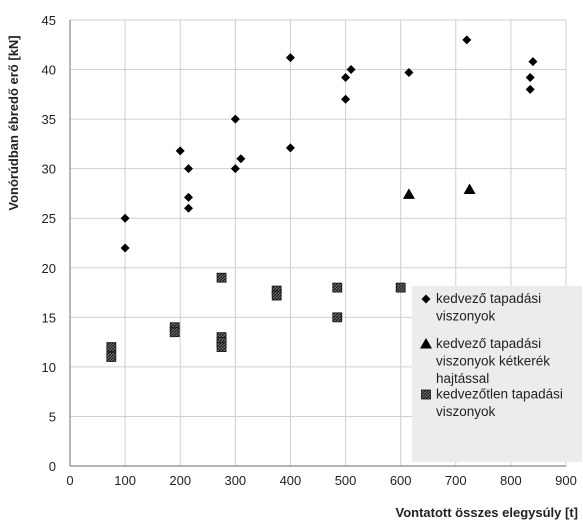 This screenshot has width=583, height=528. What do you see at coordinates (52, 466) in the screenshot?
I see `y-tick-label: 0` at bounding box center [52, 466].